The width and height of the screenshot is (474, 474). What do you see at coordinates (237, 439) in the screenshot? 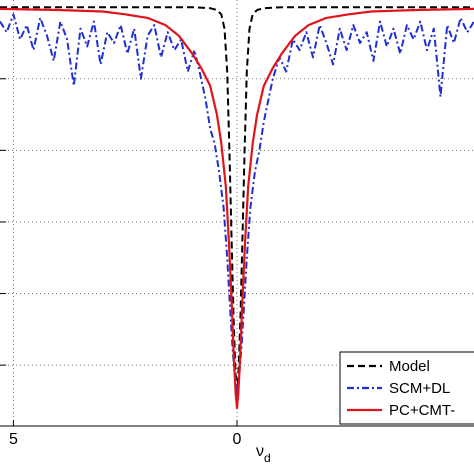
I see `x-tick-label: 0` at bounding box center [237, 439].